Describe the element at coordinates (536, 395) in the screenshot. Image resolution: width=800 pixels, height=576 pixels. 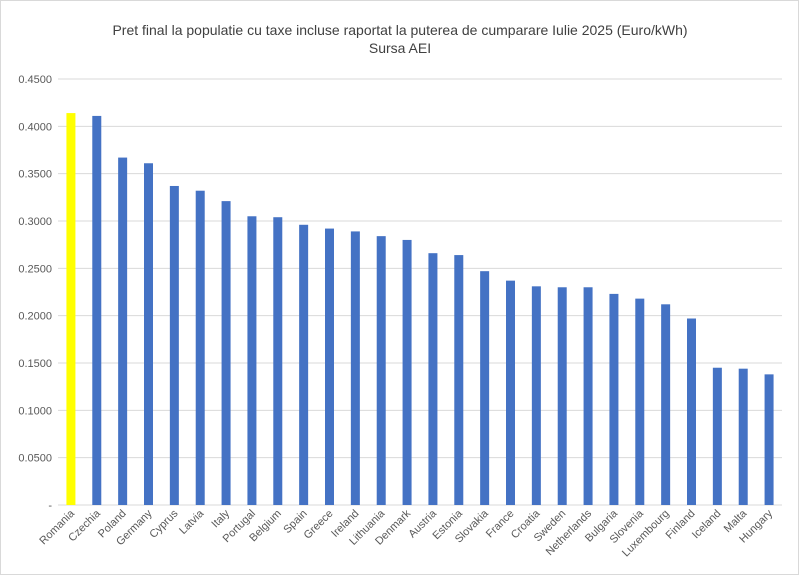
I see `bar-croatia` at that location.